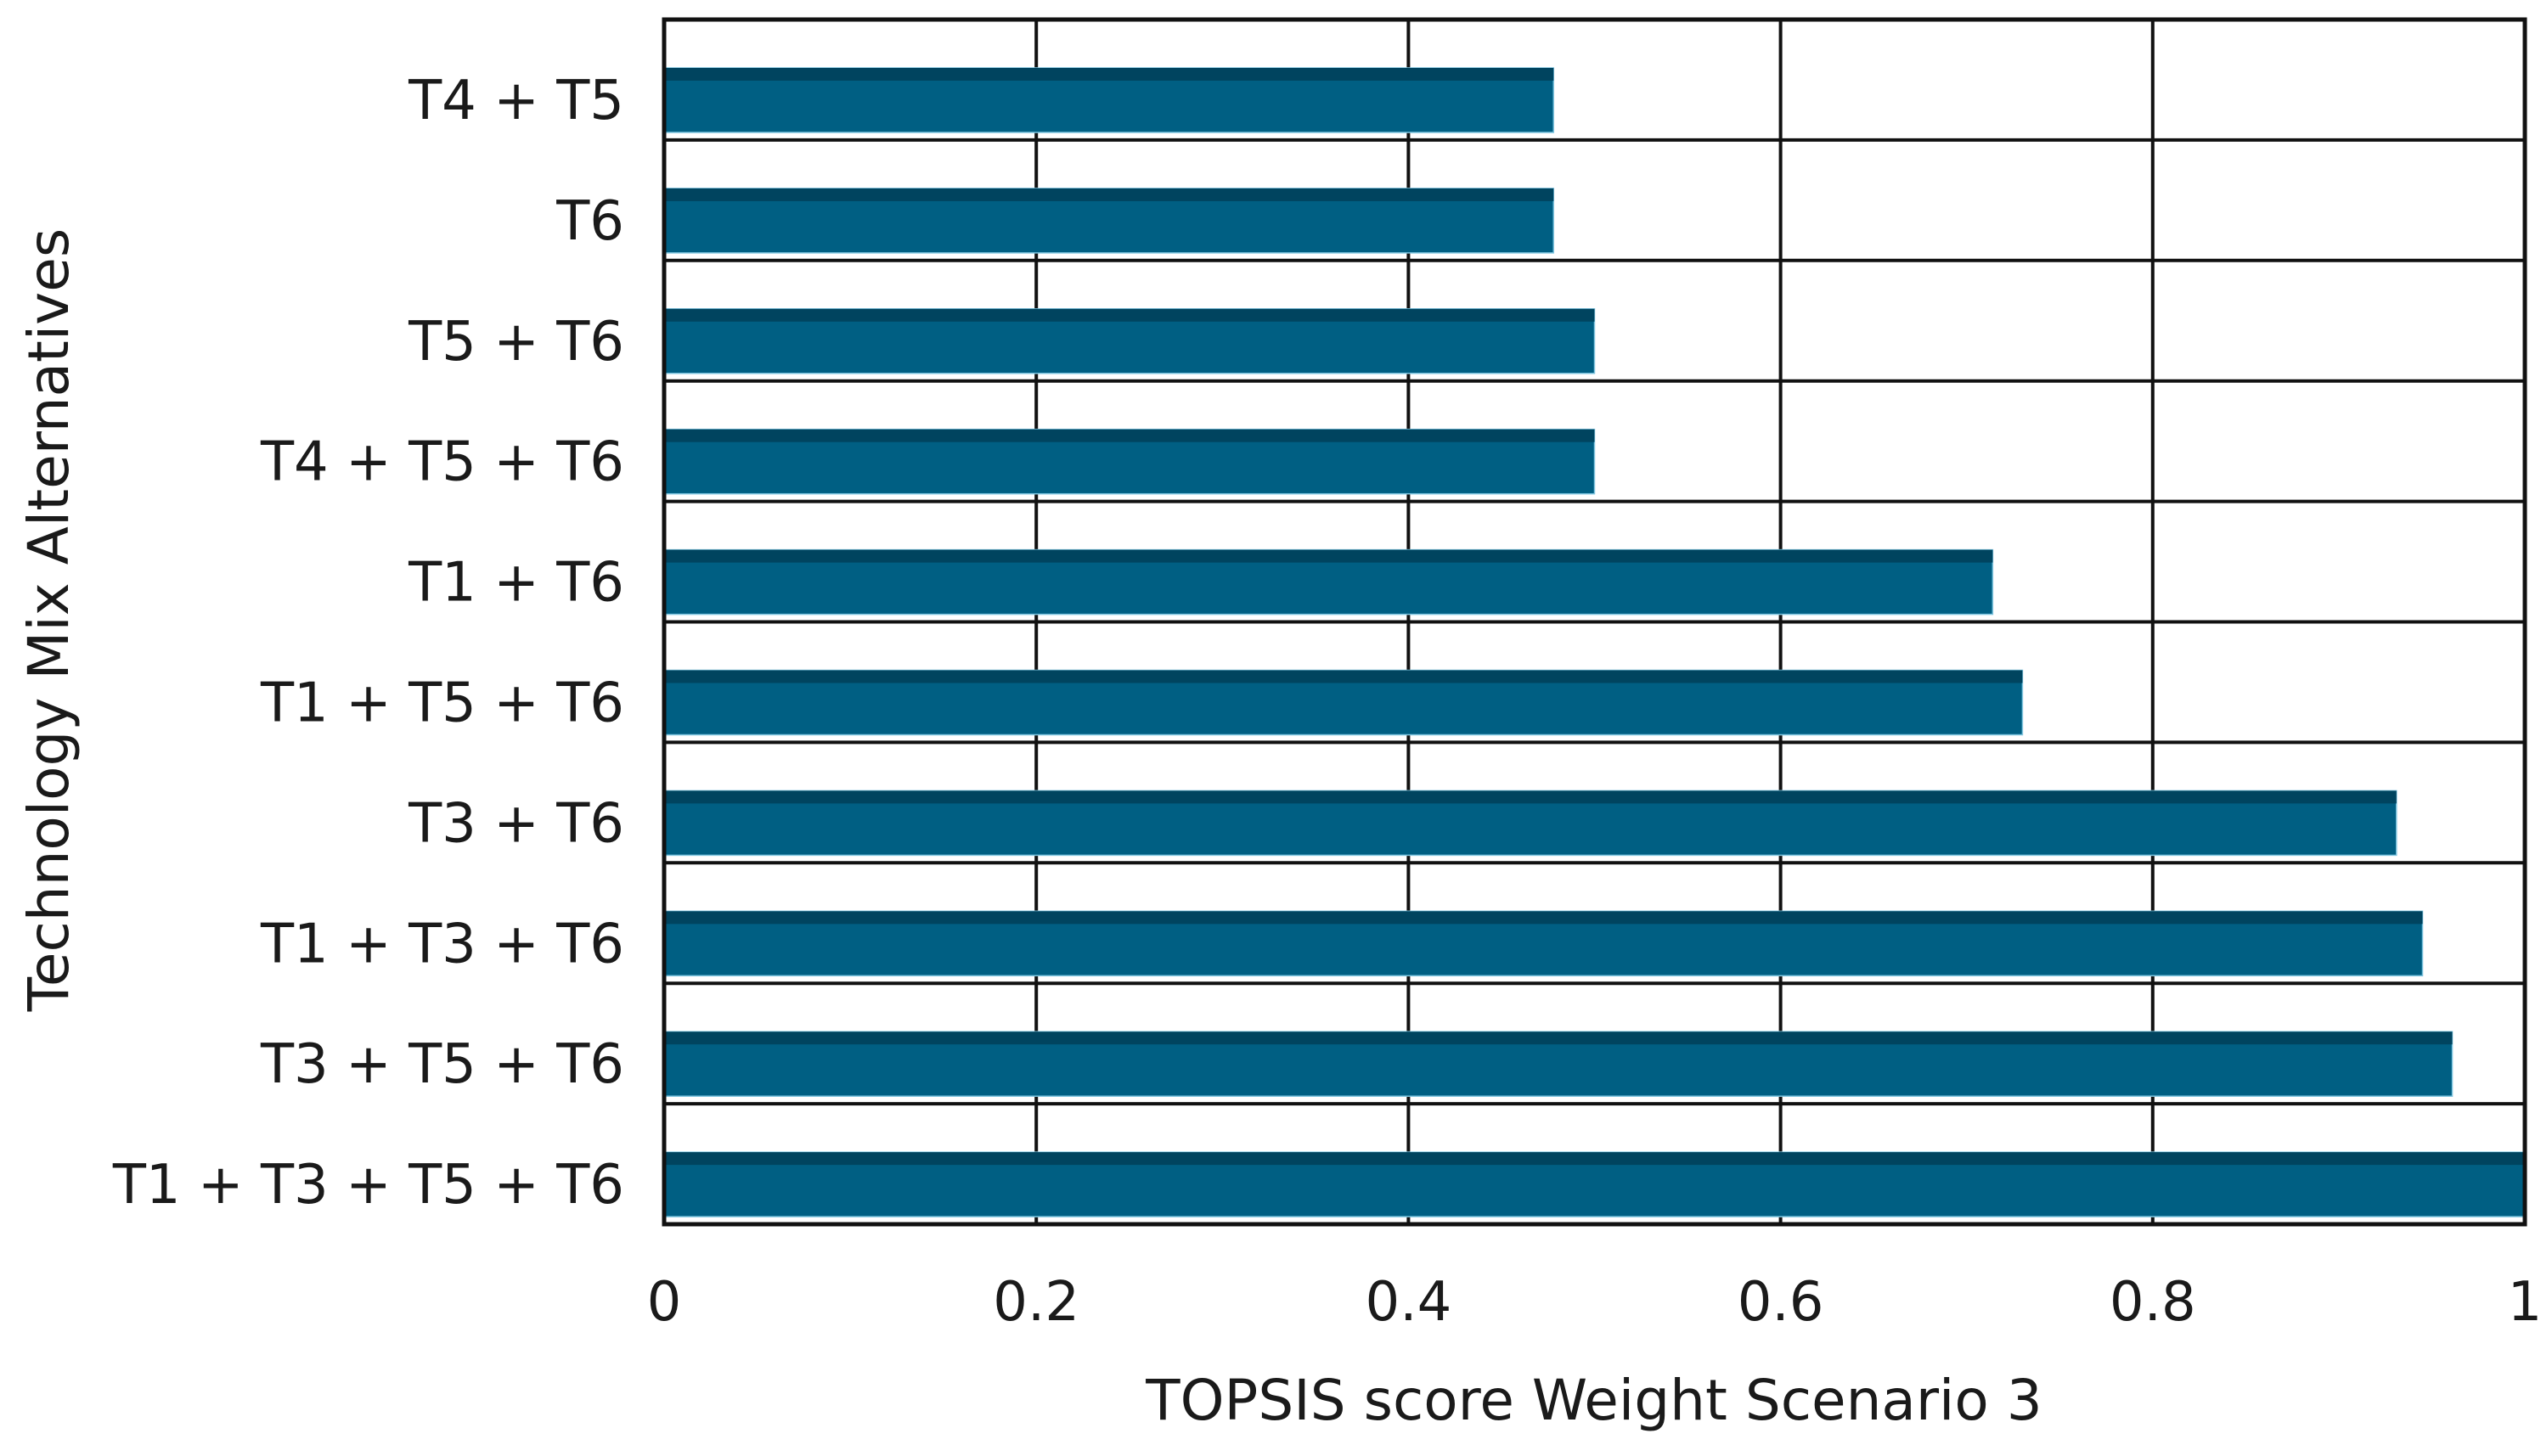 The image size is (2541, 1456). I want to click on x-tick-label: 0.8, so click(2153, 1302).